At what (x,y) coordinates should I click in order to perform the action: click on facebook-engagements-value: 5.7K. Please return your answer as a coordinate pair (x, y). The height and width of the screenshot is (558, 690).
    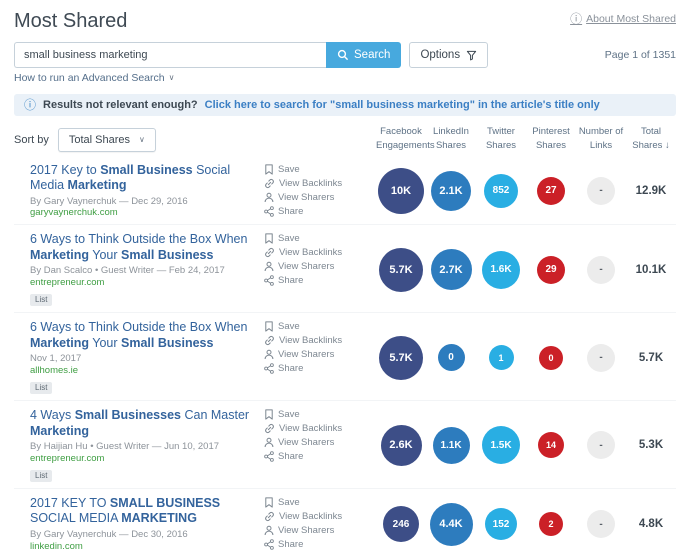
    Looking at the image, I should click on (401, 357).